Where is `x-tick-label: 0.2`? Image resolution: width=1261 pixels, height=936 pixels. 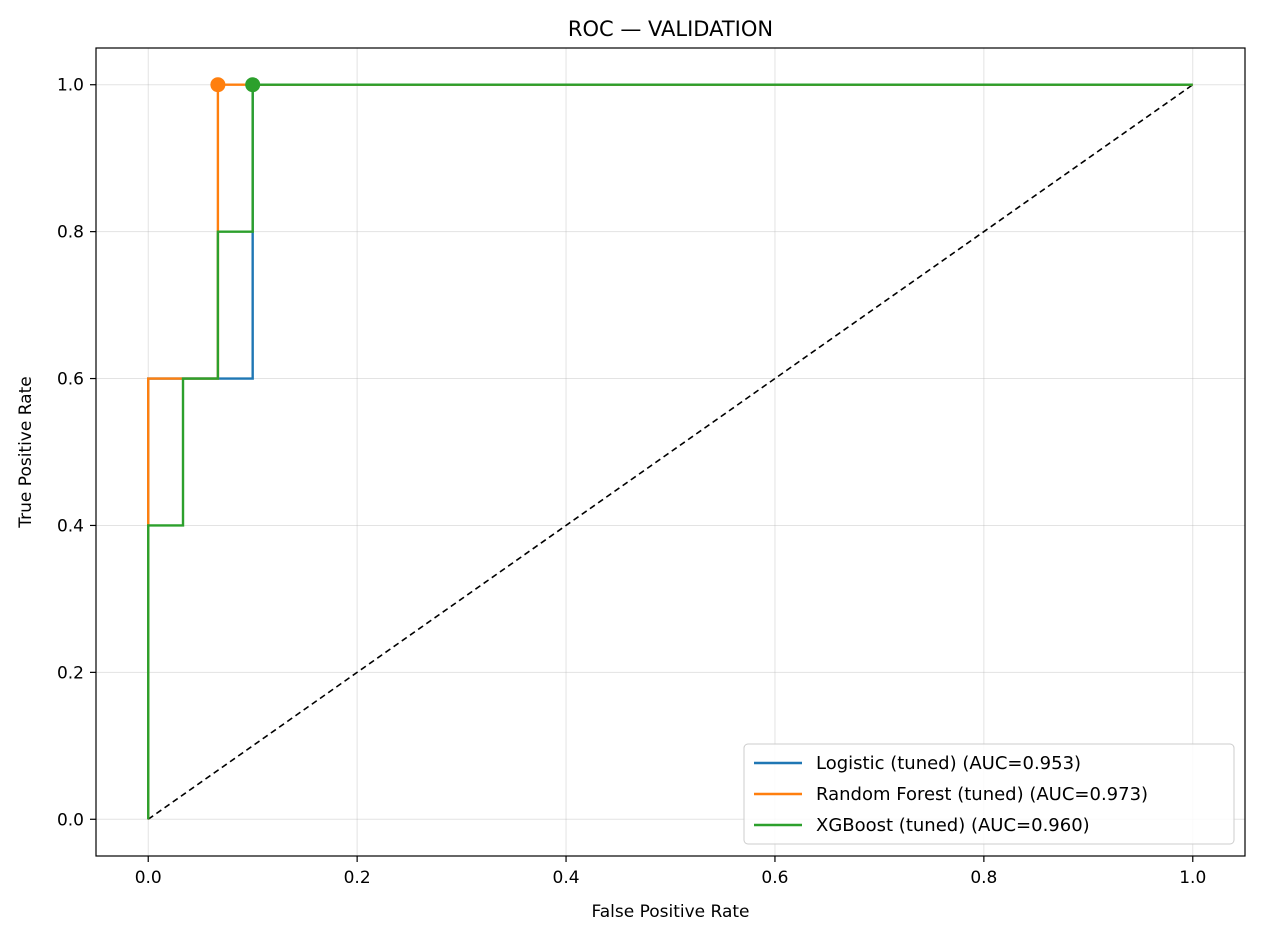
x-tick-label: 0.2 is located at coordinates (357, 878).